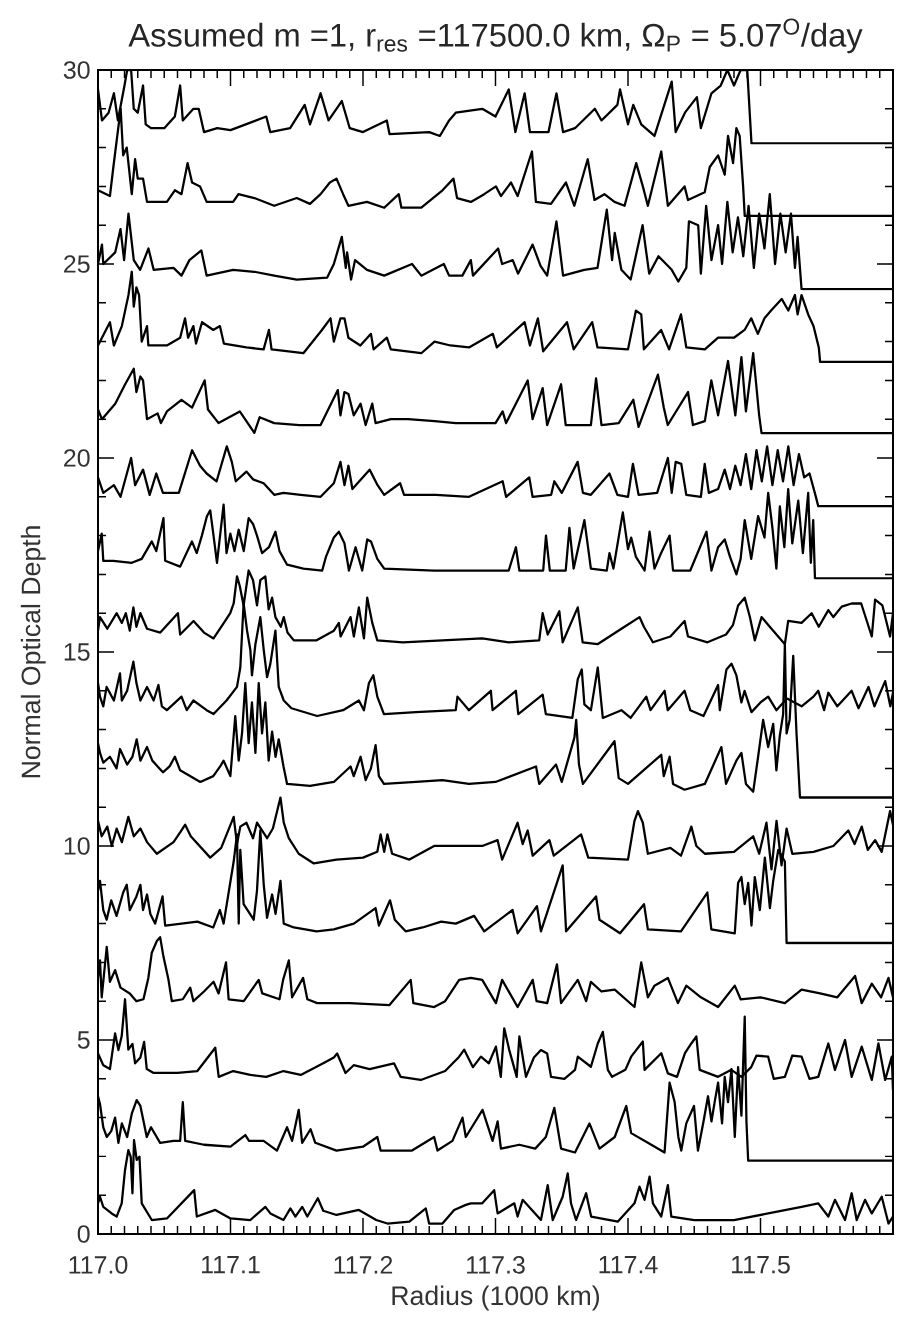 The width and height of the screenshot is (920, 1342). What do you see at coordinates (98, 1265) in the screenshot?
I see `x-tick-label: 117.0` at bounding box center [98, 1265].